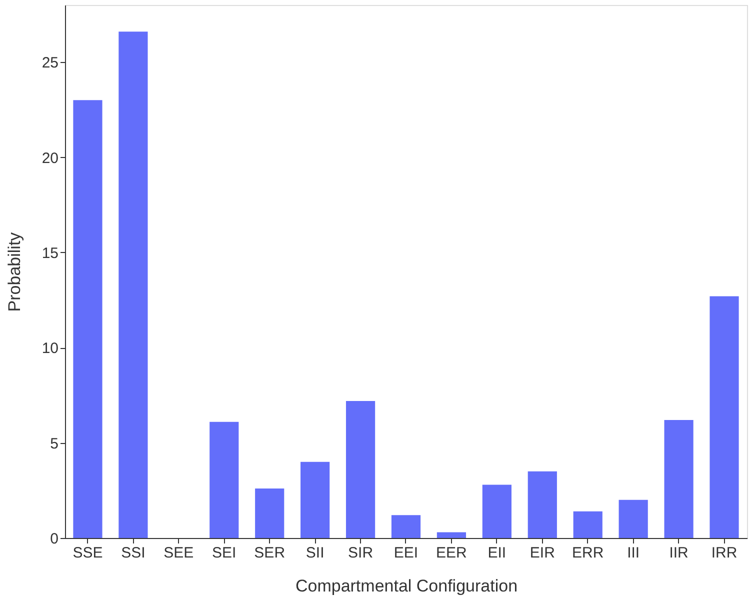 This screenshot has width=752, height=599. Describe the element at coordinates (406, 553) in the screenshot. I see `x-tick-label: EEI` at that location.